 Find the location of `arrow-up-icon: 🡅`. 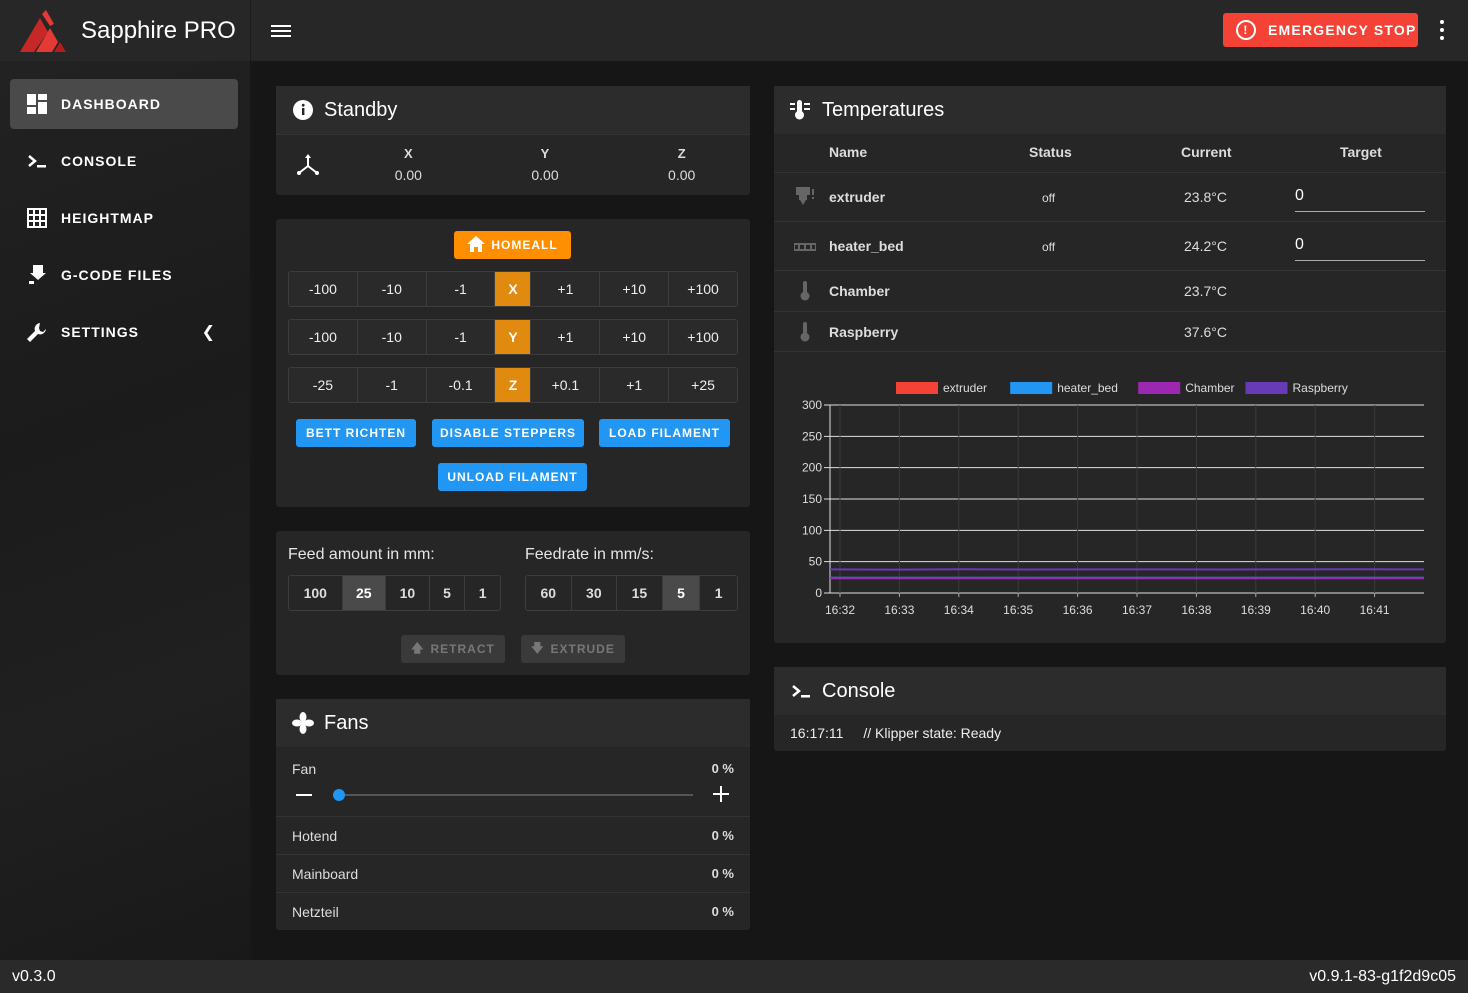

arrow-up-icon: 🡅 is located at coordinates (418, 647).